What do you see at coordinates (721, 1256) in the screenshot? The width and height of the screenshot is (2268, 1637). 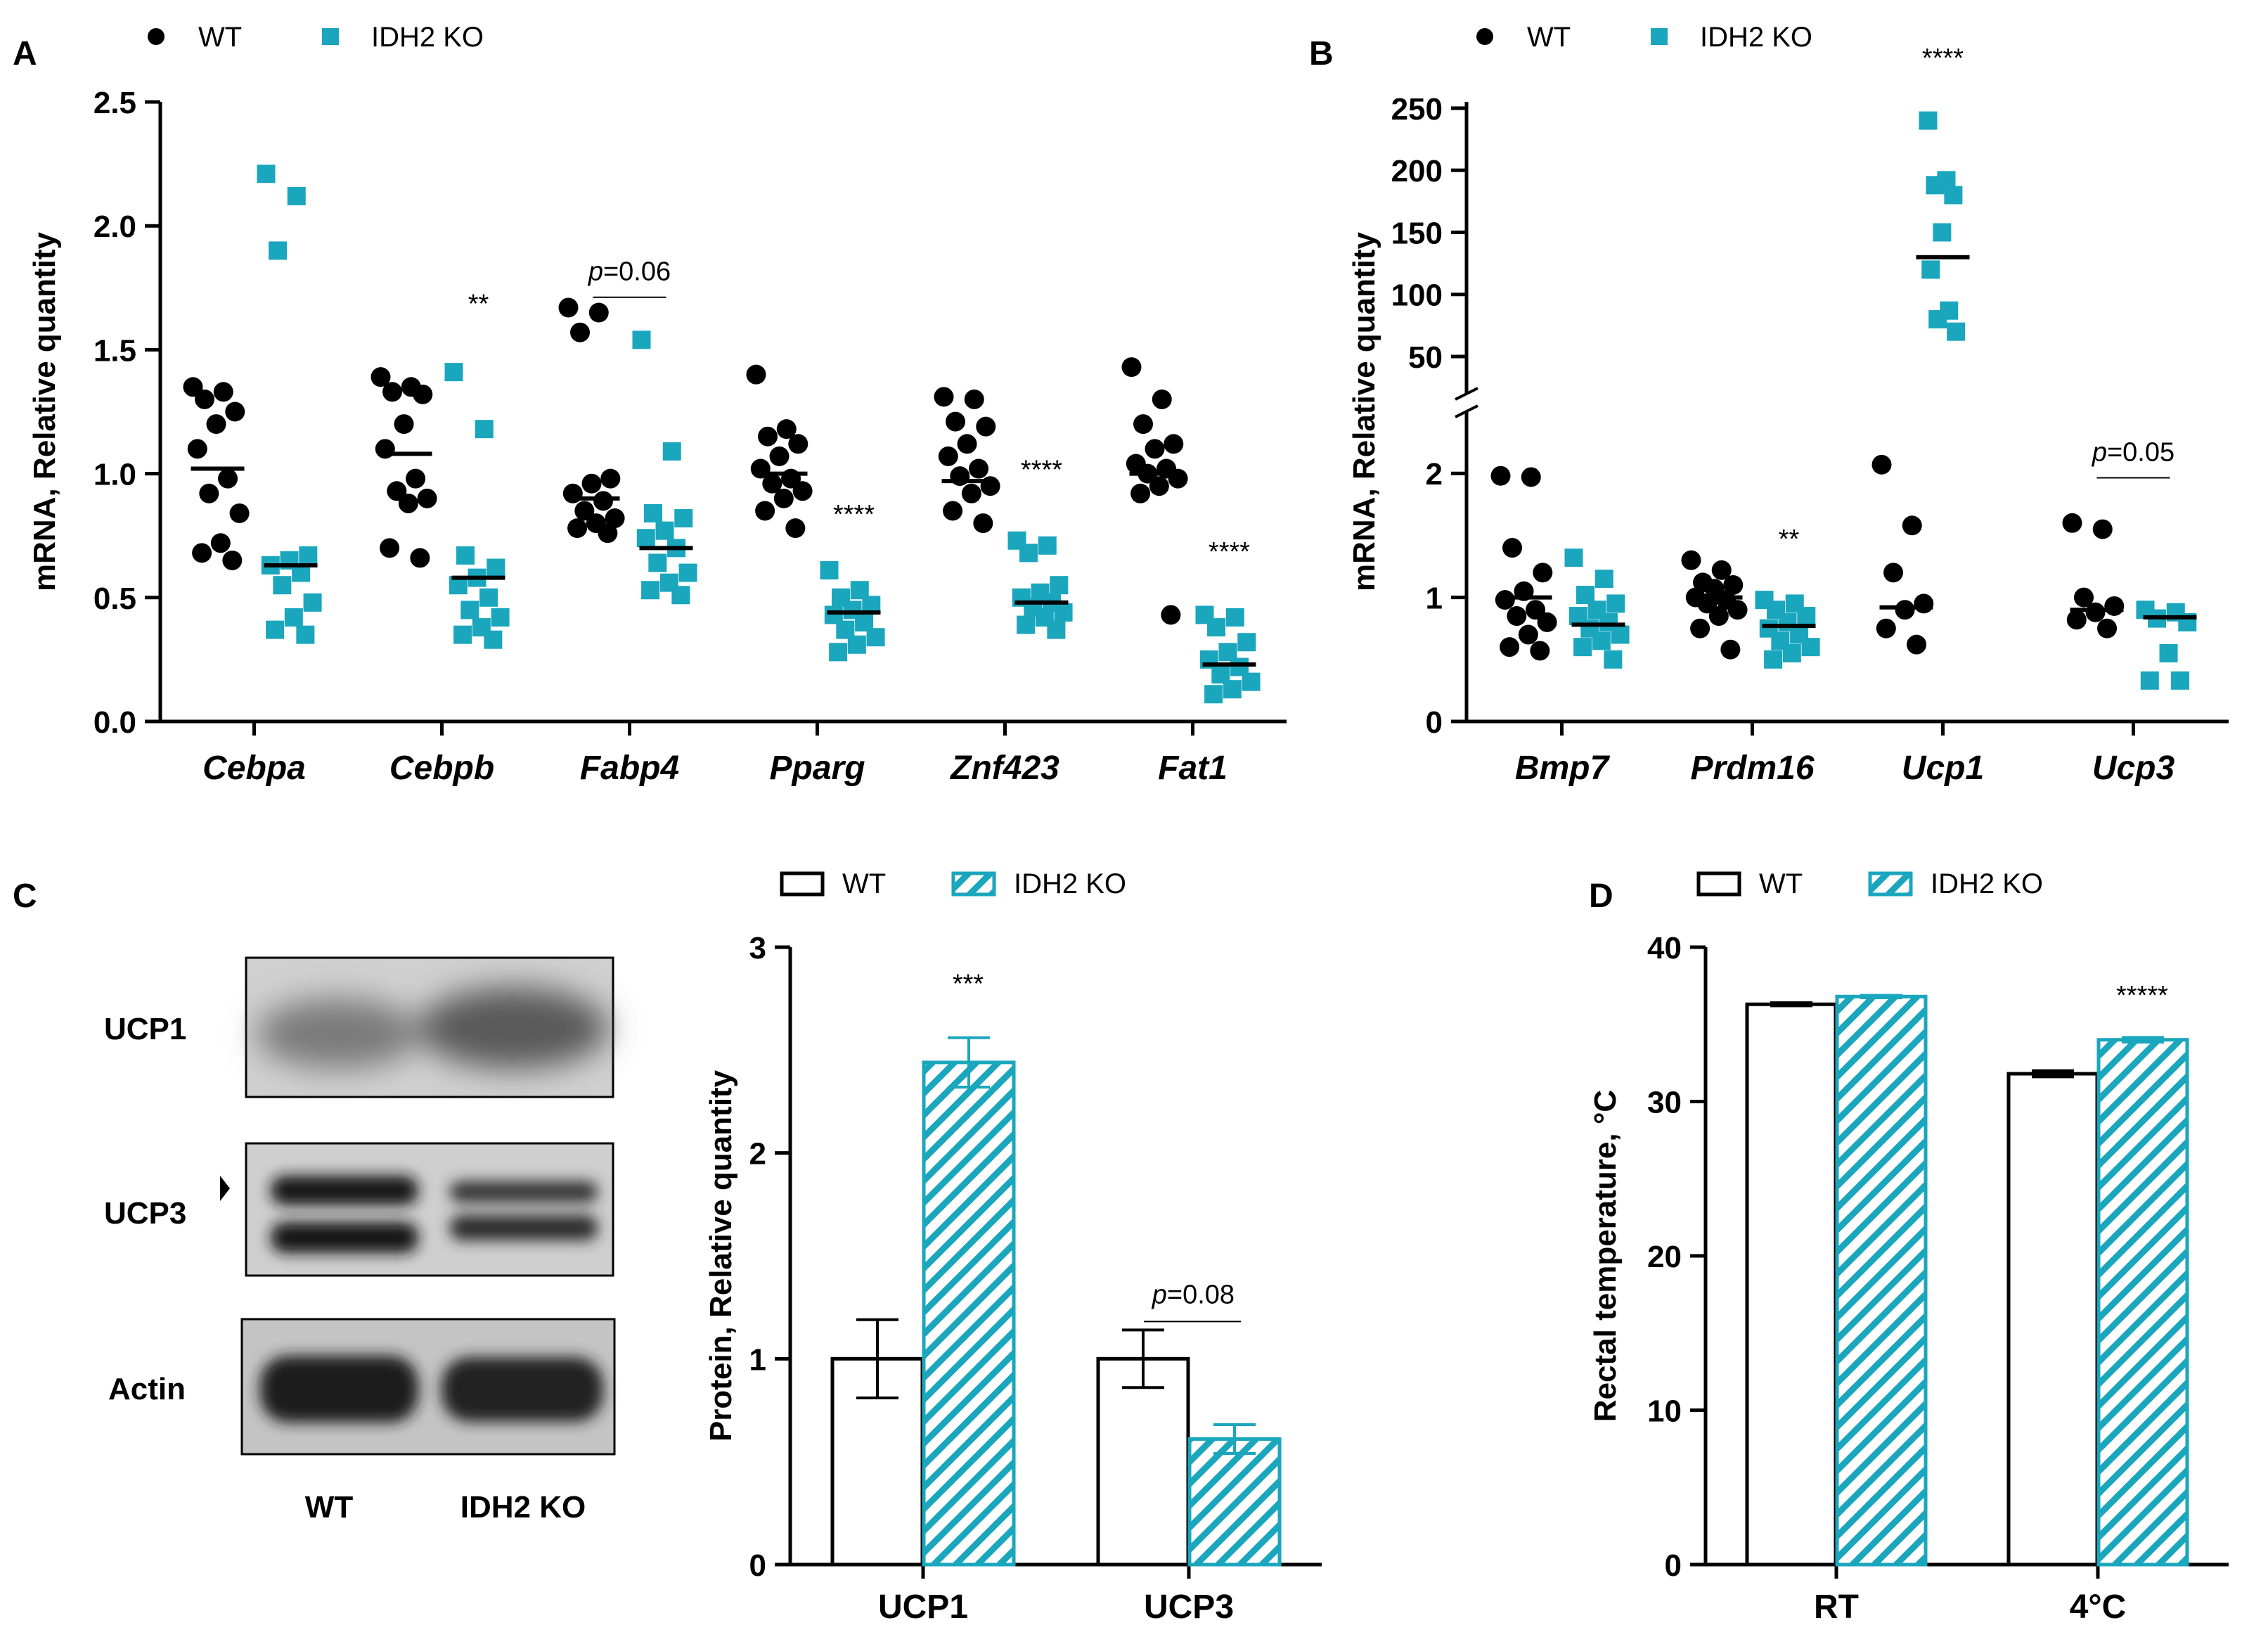 I see `chart-c-y-axis-label: Protein, Relative quantity` at bounding box center [721, 1256].